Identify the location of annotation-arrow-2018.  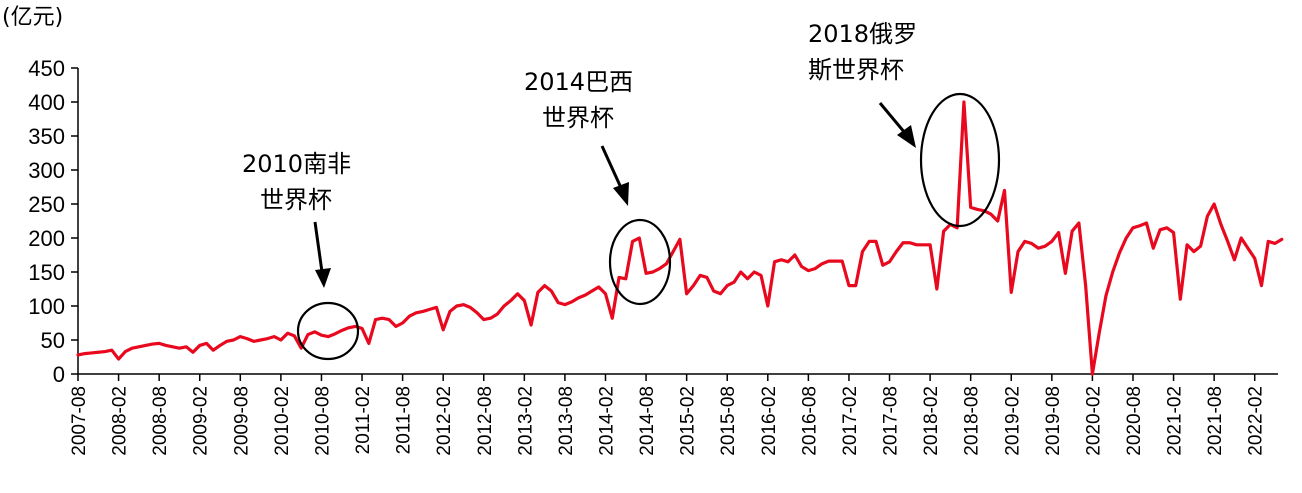
(892, 118).